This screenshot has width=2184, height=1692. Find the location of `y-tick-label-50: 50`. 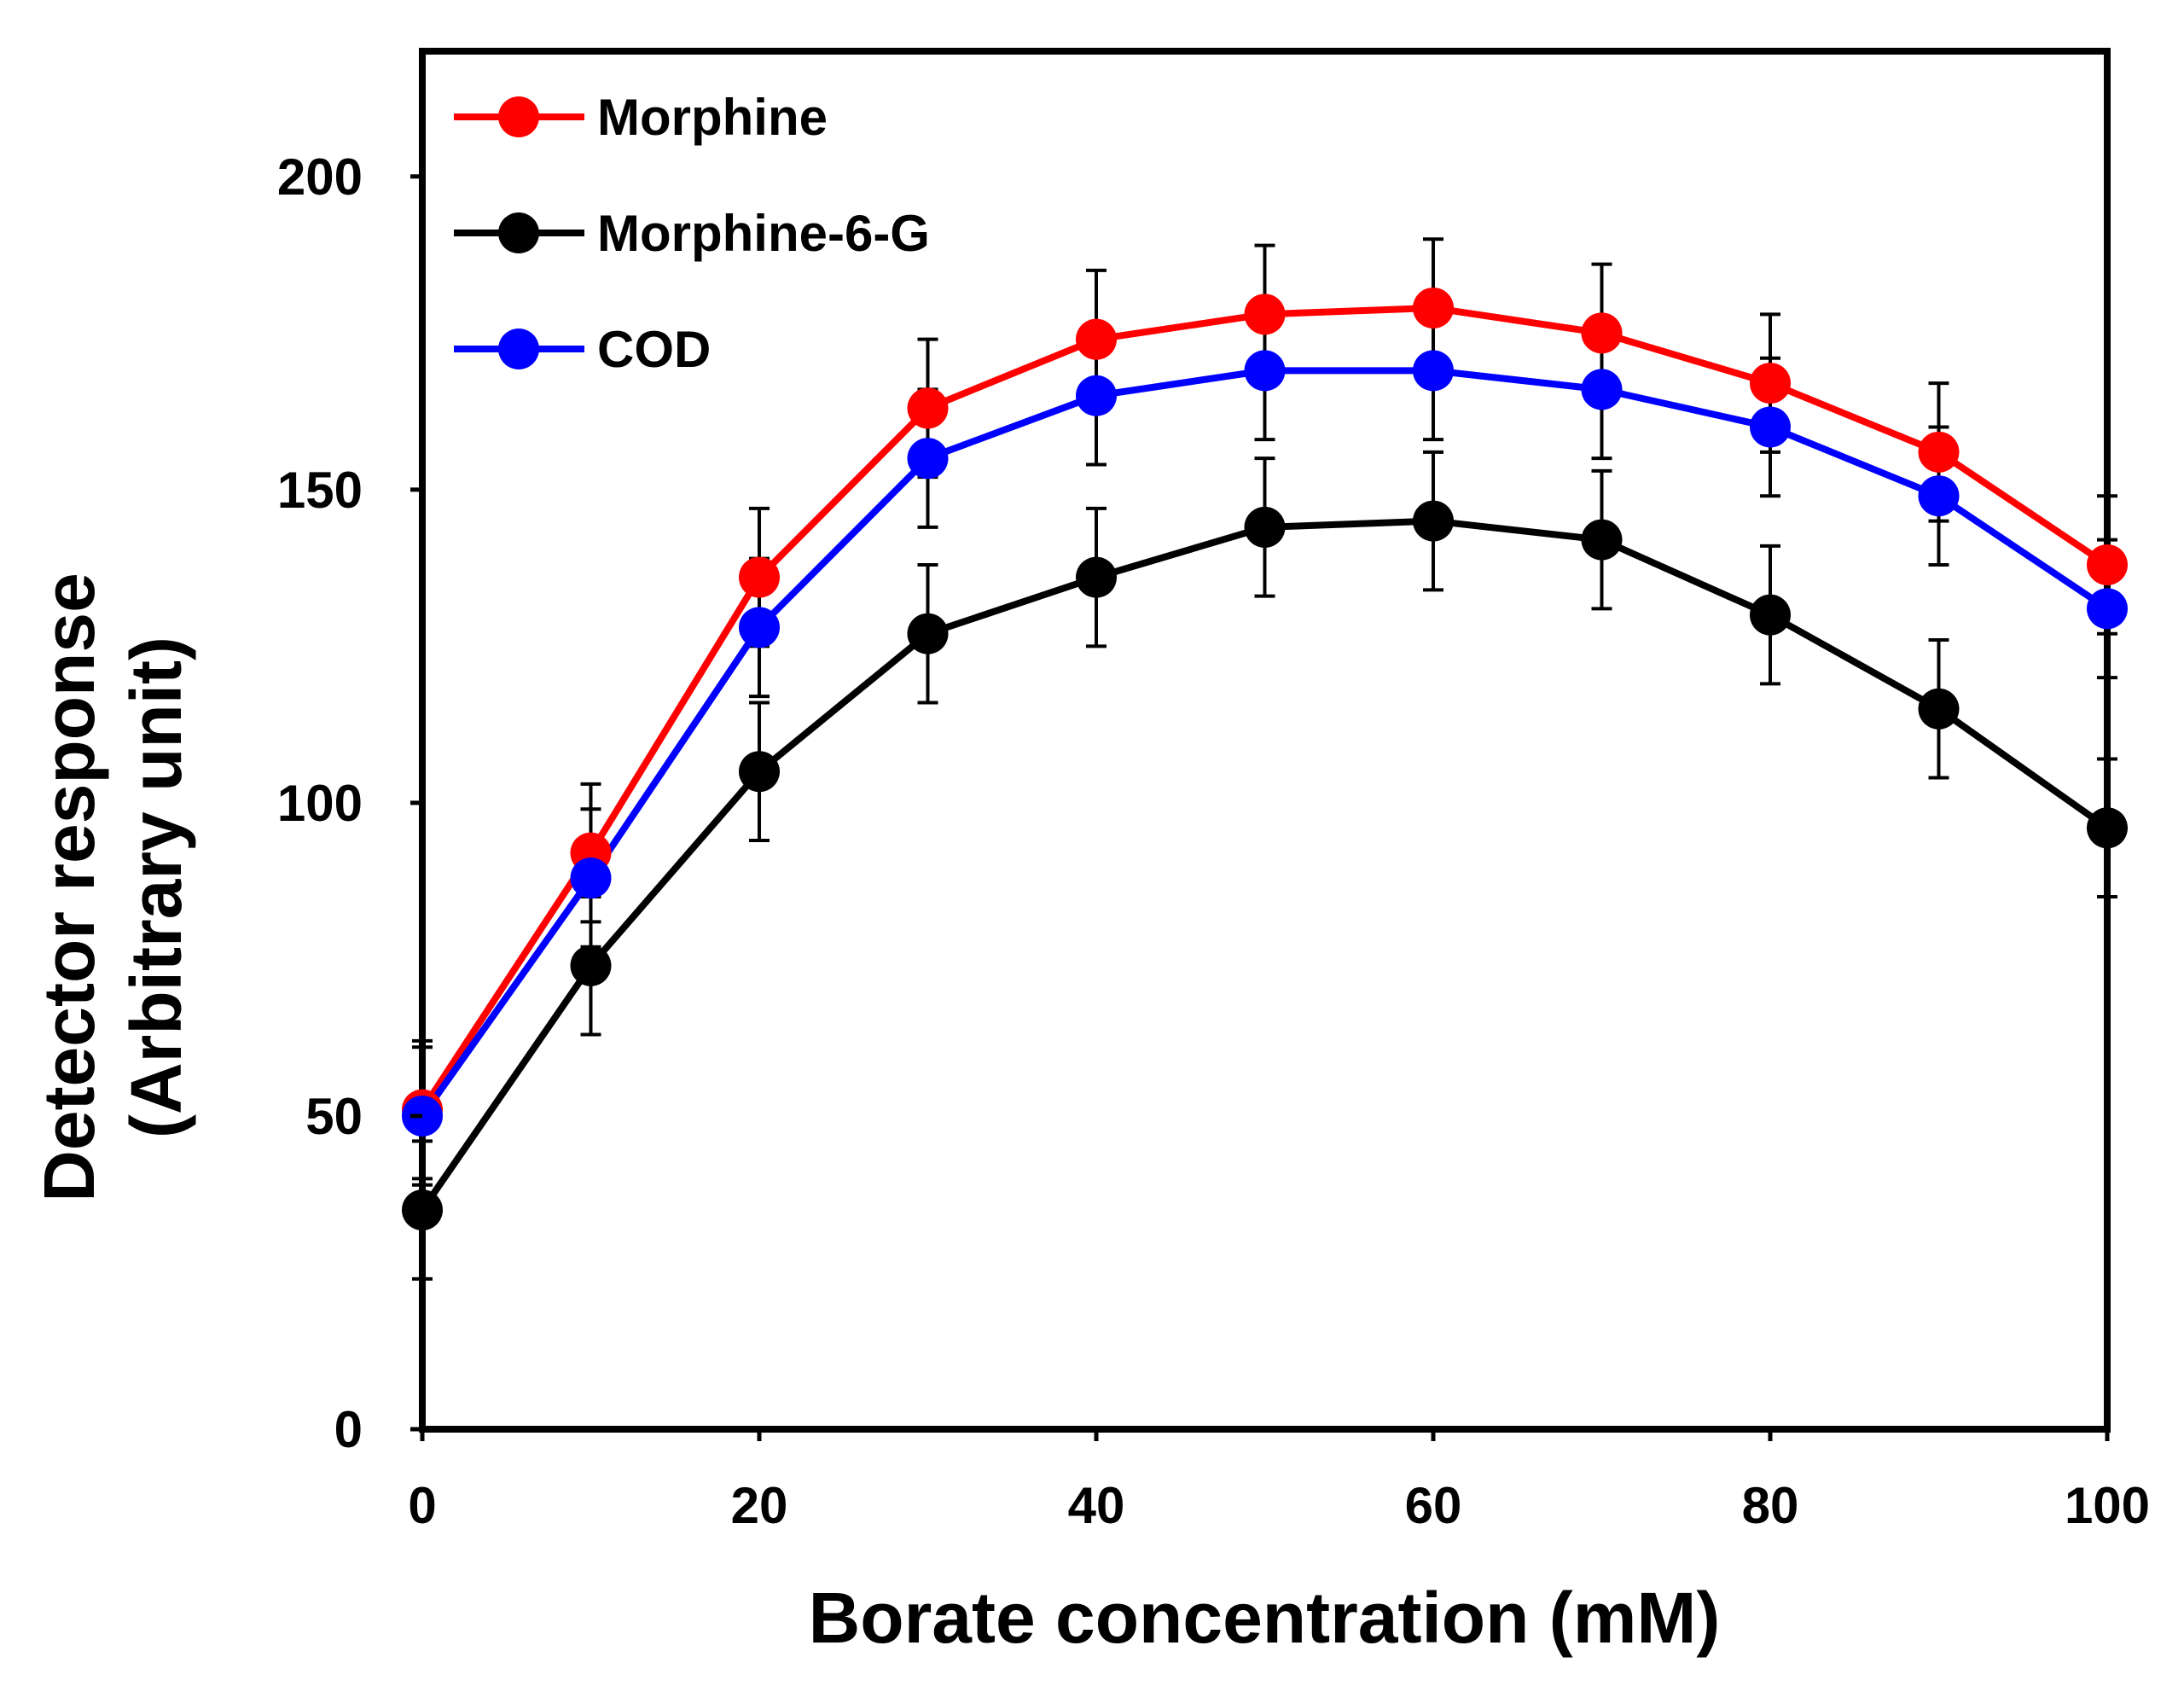

y-tick-label-50: 50 is located at coordinates (334, 1116).